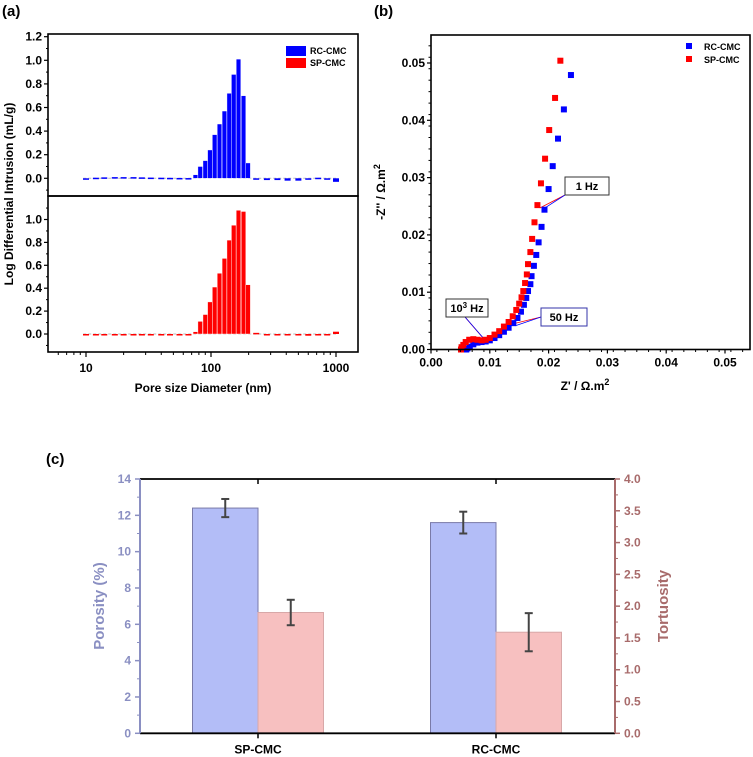  What do you see at coordinates (496, 749) in the screenshot?
I see `x-category-label: RC-CMC` at bounding box center [496, 749].